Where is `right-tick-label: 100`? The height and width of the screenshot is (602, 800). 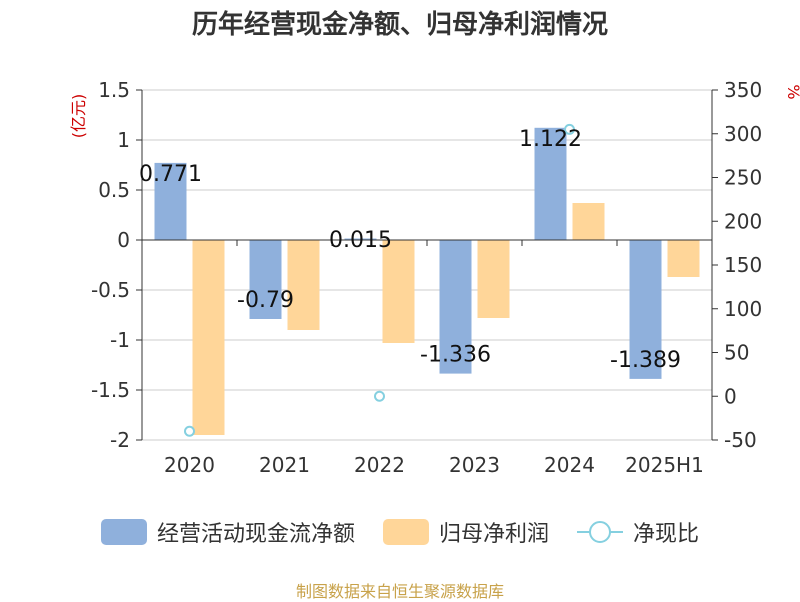 right-tick-label: 100 is located at coordinates (743, 309).